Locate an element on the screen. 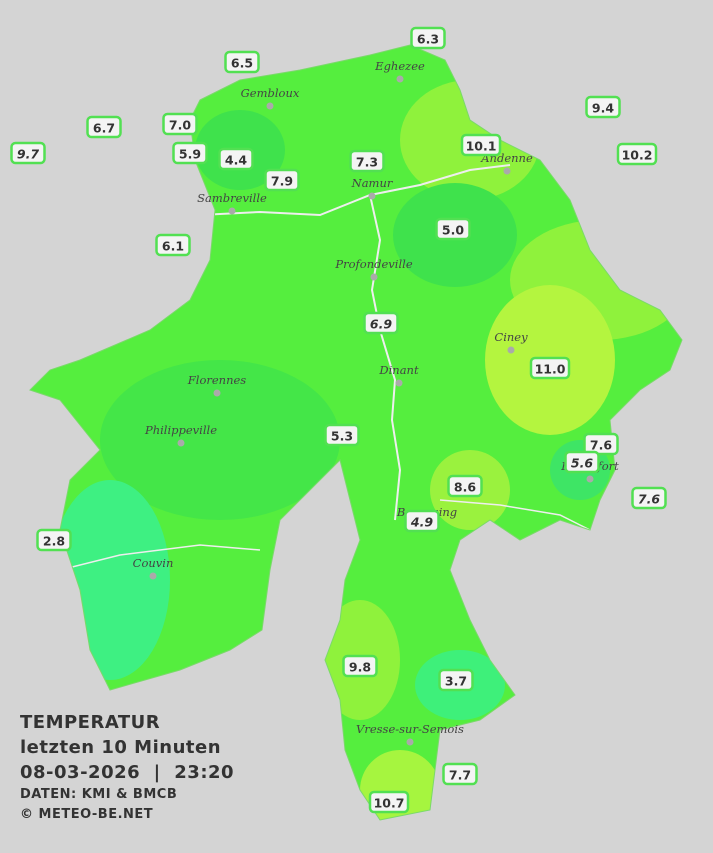  station-value: 3.7 is located at coordinates (456, 681).